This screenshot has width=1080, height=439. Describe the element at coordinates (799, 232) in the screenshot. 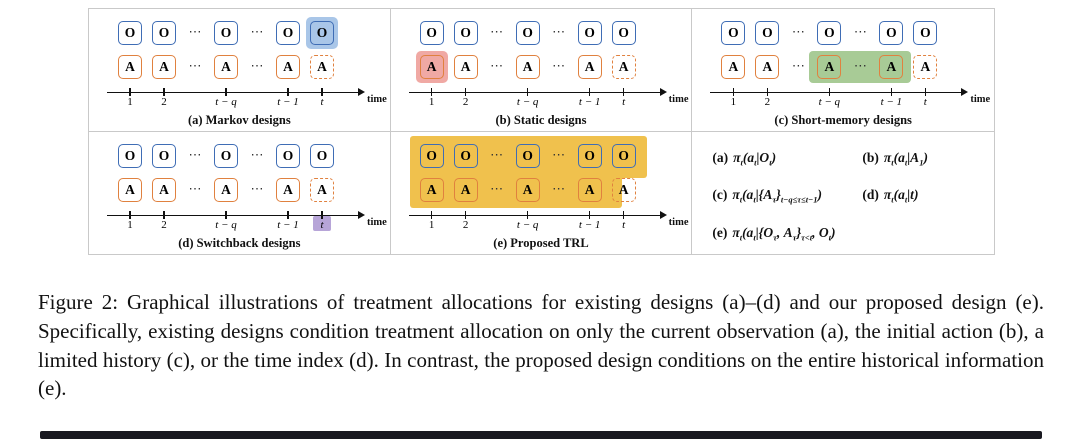

I see `formula-text: }` at that location.